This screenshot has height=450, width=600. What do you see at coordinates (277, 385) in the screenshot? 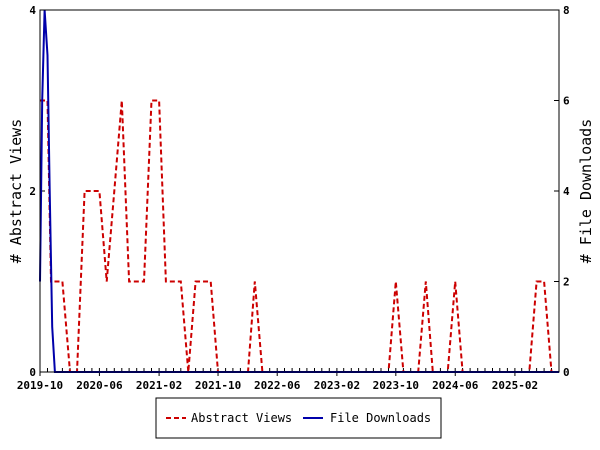
I see `x-tick-label: 2022-06` at bounding box center [277, 385].